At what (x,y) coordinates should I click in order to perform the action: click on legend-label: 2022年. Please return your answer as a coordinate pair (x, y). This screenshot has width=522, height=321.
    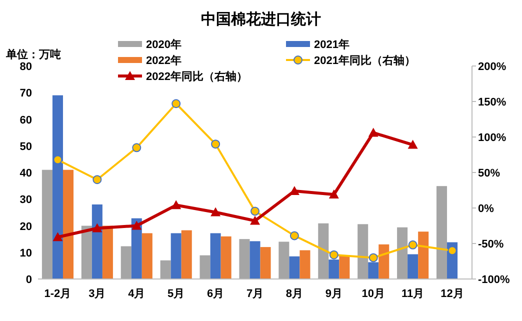
    Looking at the image, I should click on (164, 60).